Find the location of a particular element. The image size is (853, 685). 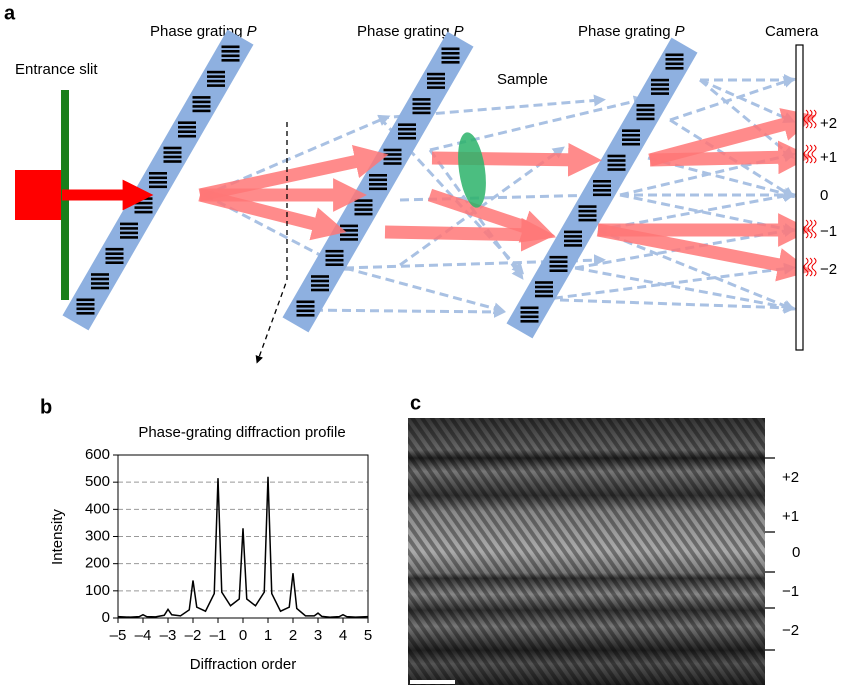

order-label: +1 is located at coordinates (790, 516).